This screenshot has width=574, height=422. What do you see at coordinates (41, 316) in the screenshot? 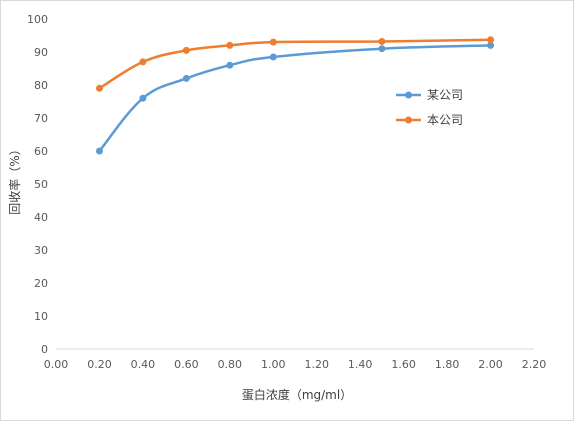
I see `y-tick-label: 10` at bounding box center [41, 316].